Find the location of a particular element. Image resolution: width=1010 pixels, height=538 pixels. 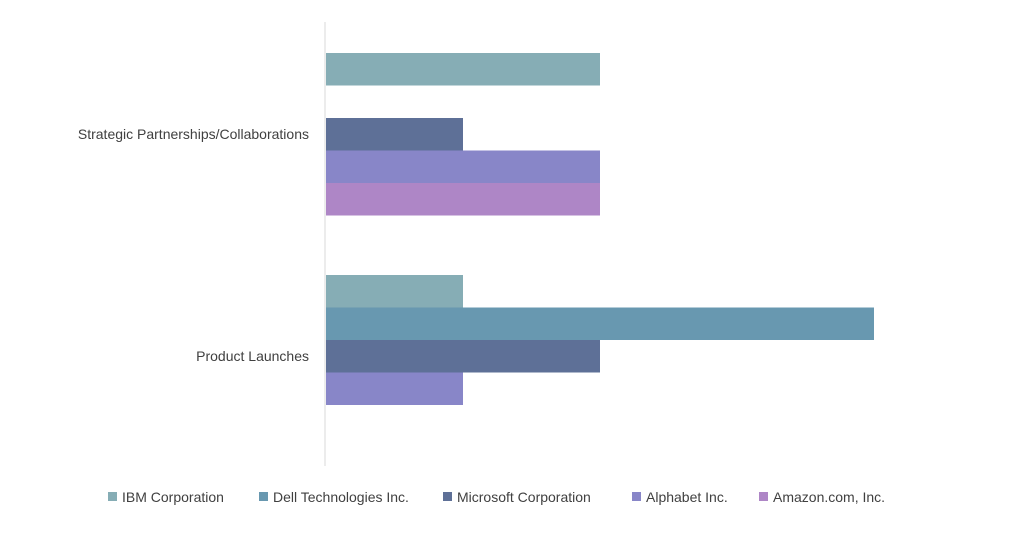

bar-strategic-partnerships-collaborations-microsoft-corporation is located at coordinates (394, 134).